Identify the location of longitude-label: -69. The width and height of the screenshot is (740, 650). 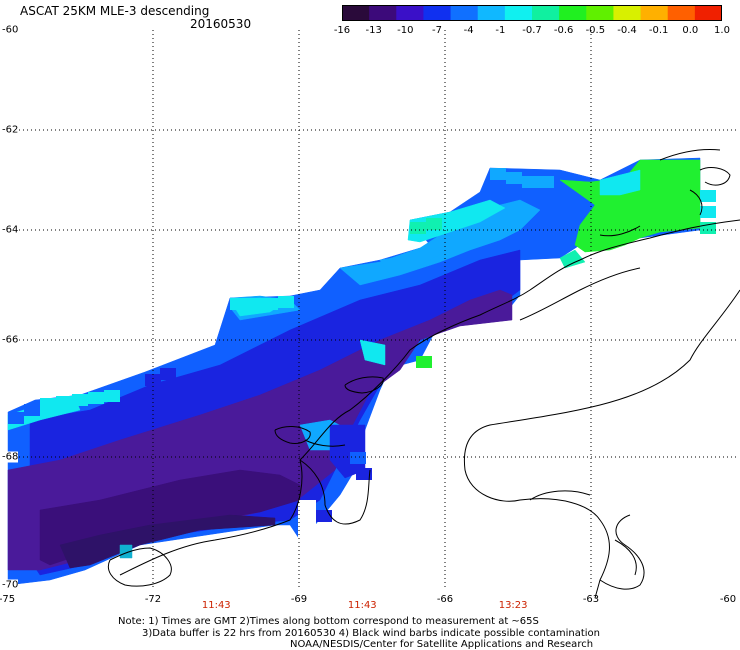
(299, 599).